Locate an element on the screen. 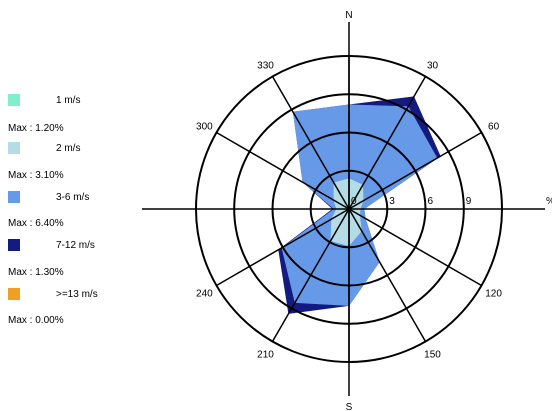 The image size is (552, 411). north-label: N is located at coordinates (348, 15).